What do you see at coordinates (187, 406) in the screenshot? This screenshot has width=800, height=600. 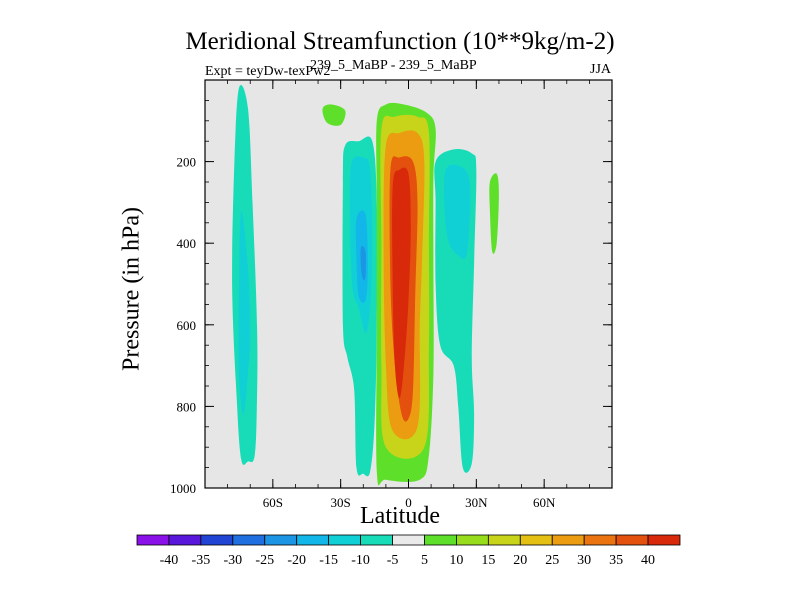 I see `y-tick-label: 800` at bounding box center [187, 406].